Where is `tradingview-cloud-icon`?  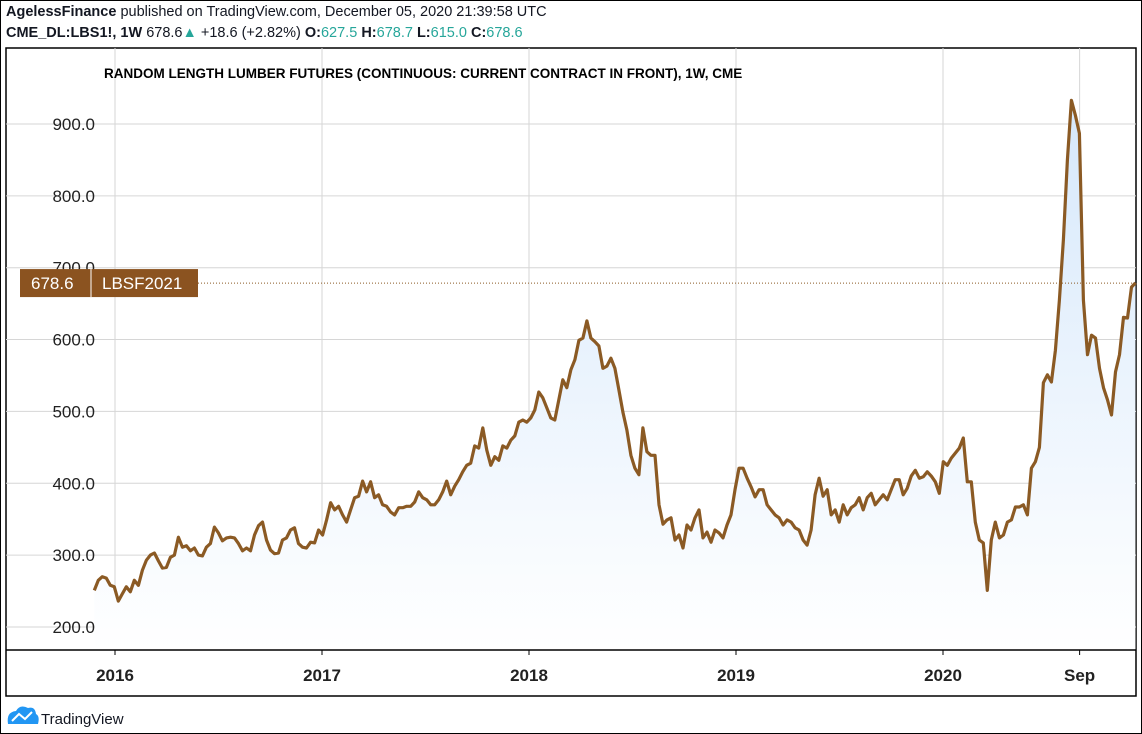
tradingview-cloud-icon is located at coordinates (23, 715).